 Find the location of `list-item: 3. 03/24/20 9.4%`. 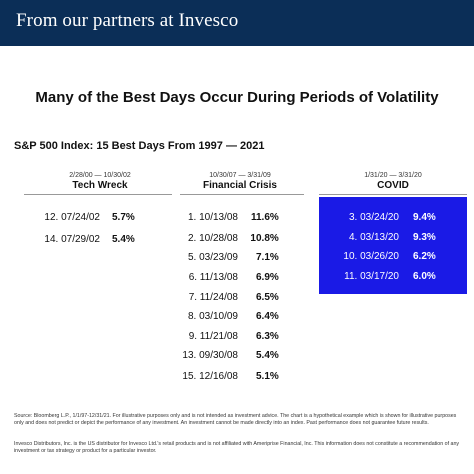

list-item: 3. 03/24/20 9.4% is located at coordinates (381, 217).